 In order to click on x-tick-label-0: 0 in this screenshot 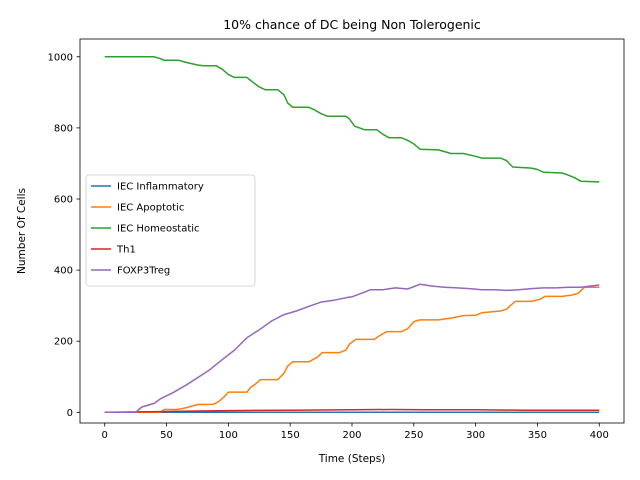, I will do `click(105, 435)`.